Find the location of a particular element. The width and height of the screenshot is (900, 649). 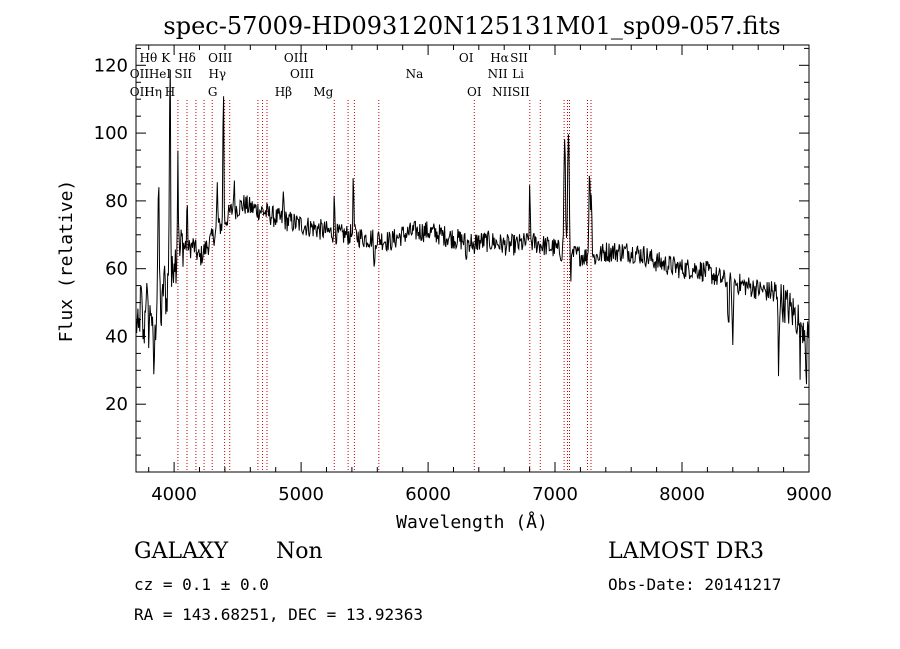

x-tick-label-5000: 5000 is located at coordinates (301, 494).